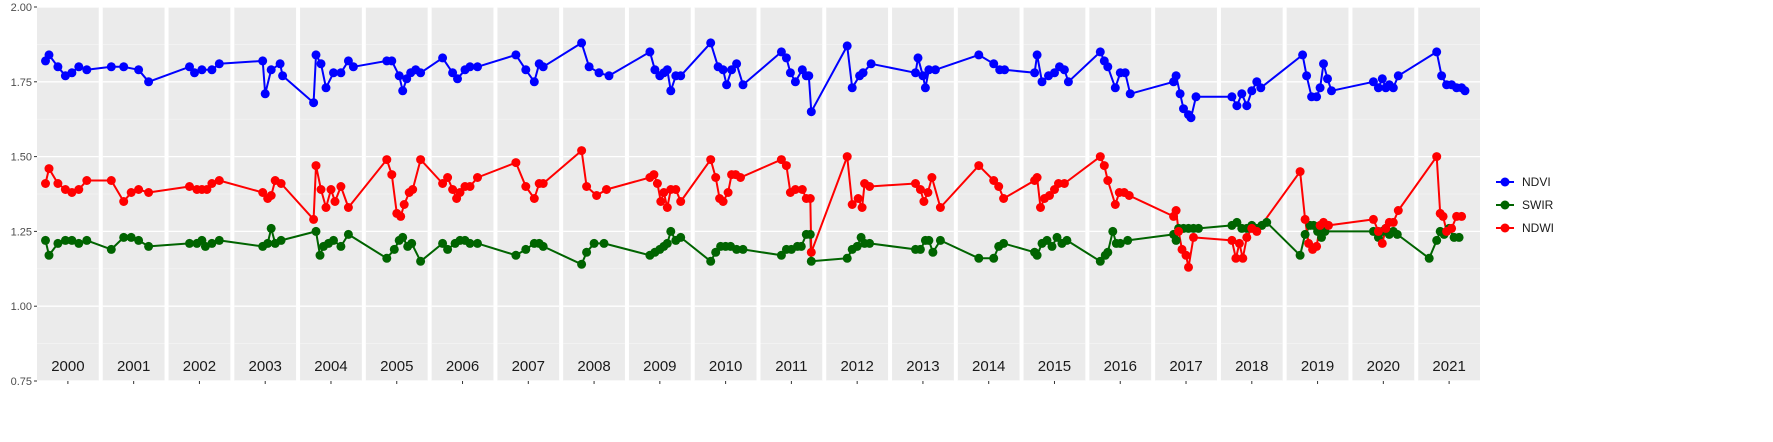 The height and width of the screenshot is (442, 1773). What do you see at coordinates (133, 366) in the screenshot?
I see `facet-label-2001: 2001` at bounding box center [133, 366].